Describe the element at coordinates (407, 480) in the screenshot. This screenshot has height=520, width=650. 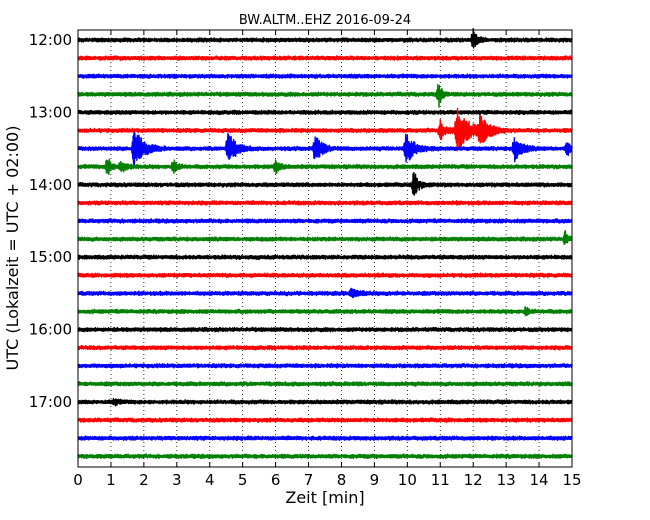
I see `x-tick-label: 10` at that location.